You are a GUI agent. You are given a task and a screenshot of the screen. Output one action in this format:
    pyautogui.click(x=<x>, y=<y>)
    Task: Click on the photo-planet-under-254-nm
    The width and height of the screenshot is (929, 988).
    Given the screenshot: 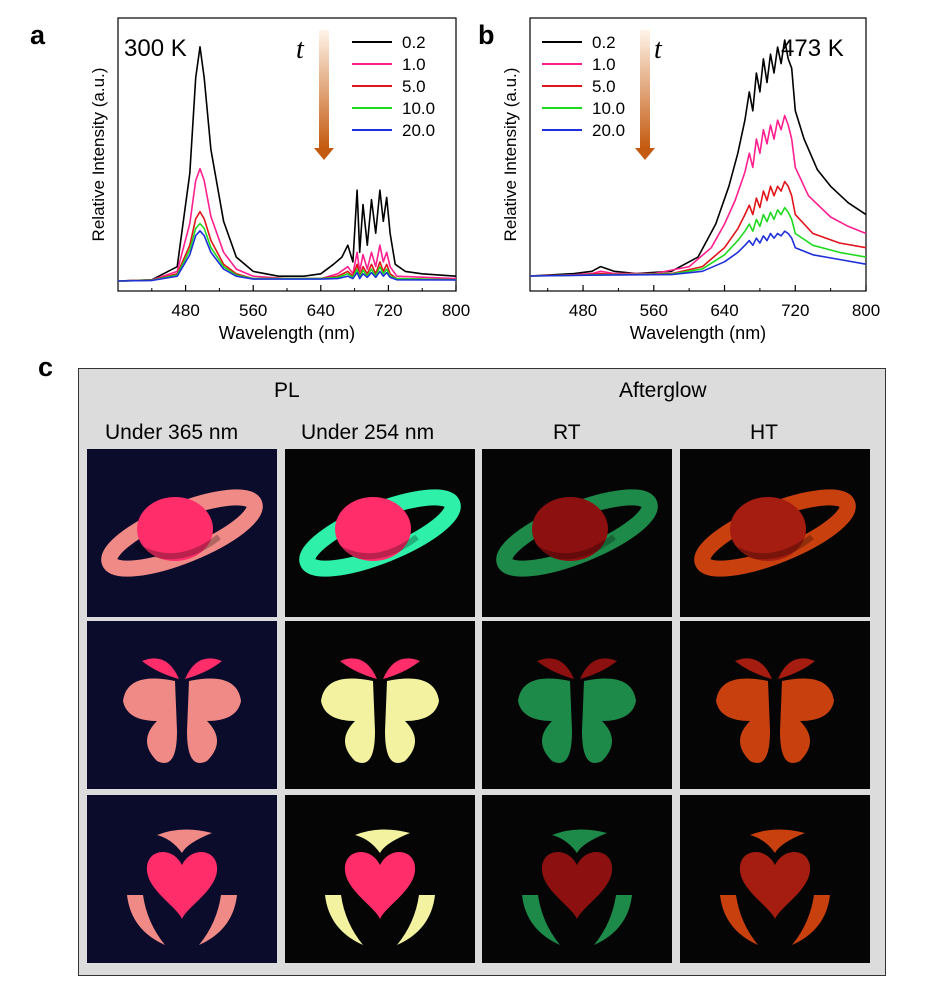 What is the action you would take?
    pyautogui.click(x=380, y=533)
    